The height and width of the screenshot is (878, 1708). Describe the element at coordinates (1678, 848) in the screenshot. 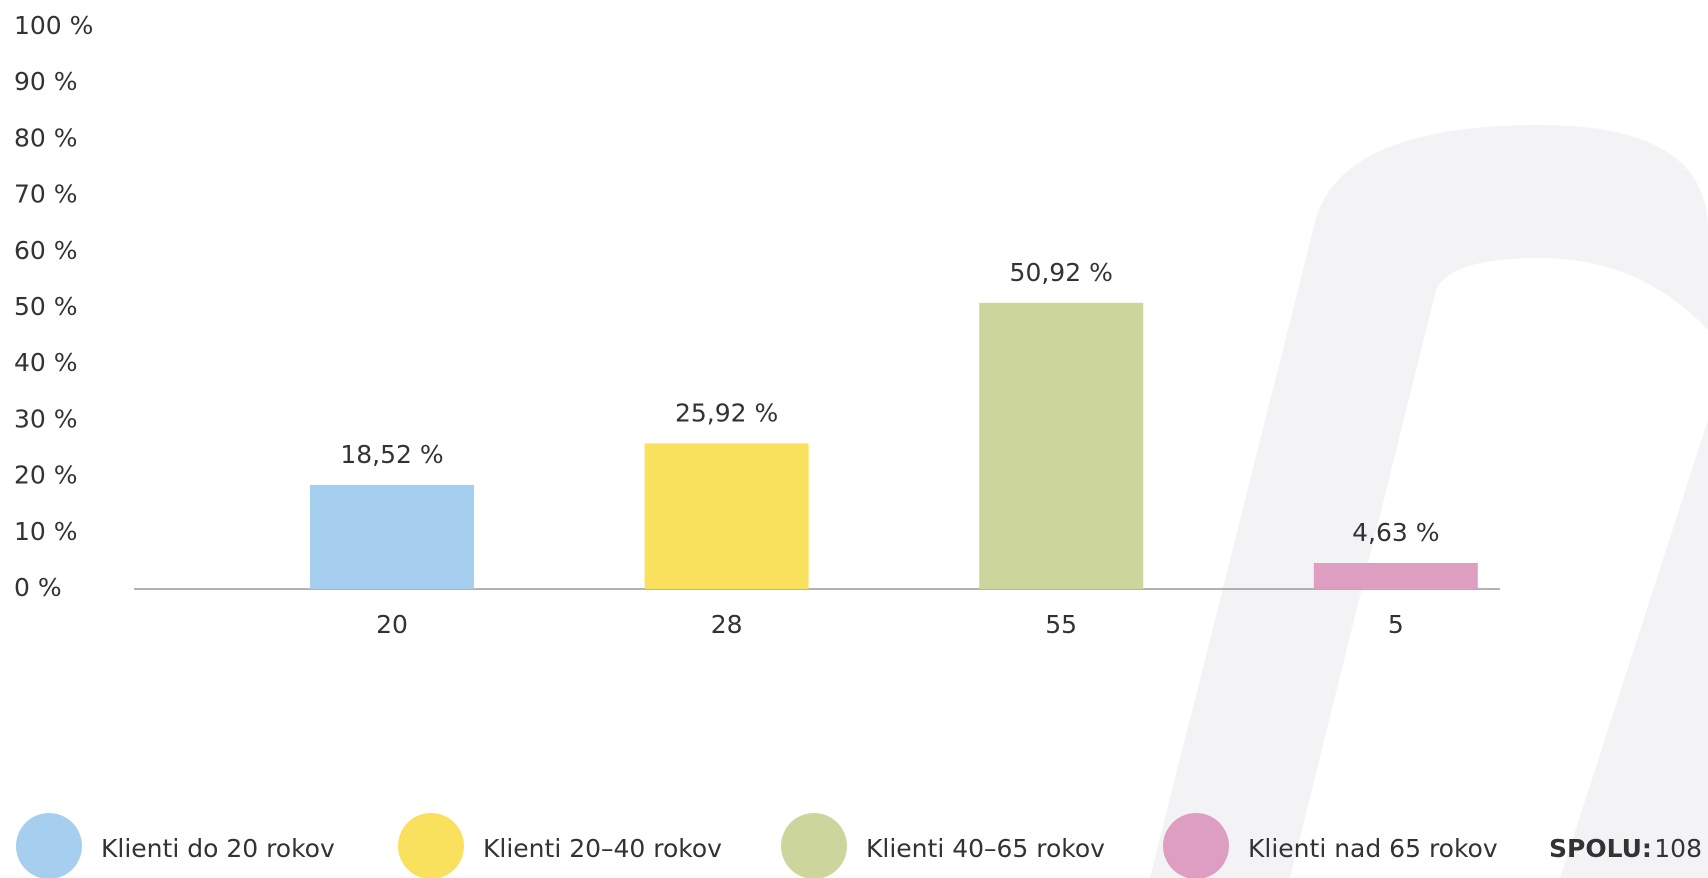

I see `total-value: 108` at that location.